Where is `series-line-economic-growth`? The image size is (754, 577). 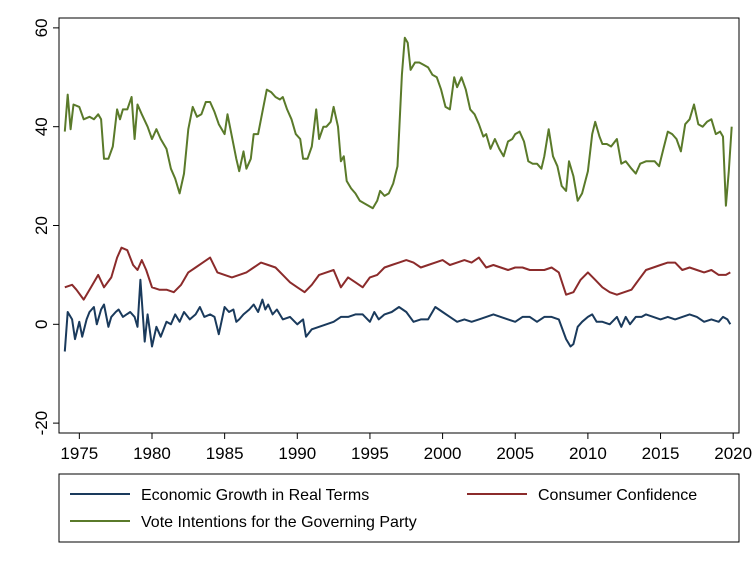 series-line-economic-growth is located at coordinates (397, 315).